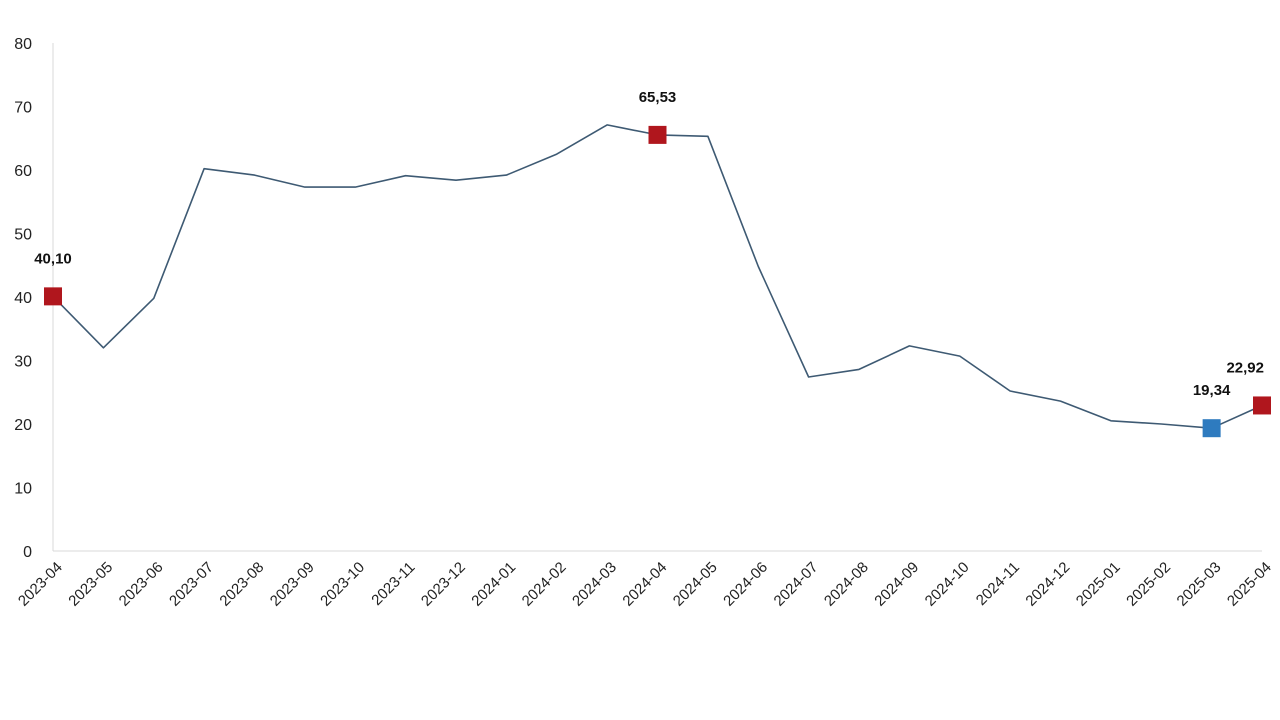 The width and height of the screenshot is (1280, 720). What do you see at coordinates (947, 584) in the screenshot?
I see `x-tick-label: 2024-10` at bounding box center [947, 584].